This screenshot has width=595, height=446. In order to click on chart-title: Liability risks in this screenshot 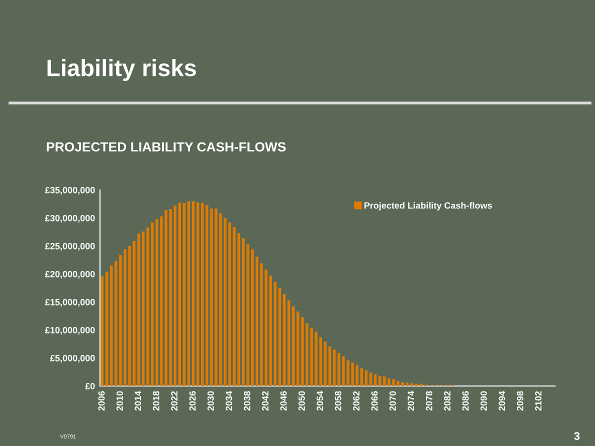, I will do `click(122, 70)`.